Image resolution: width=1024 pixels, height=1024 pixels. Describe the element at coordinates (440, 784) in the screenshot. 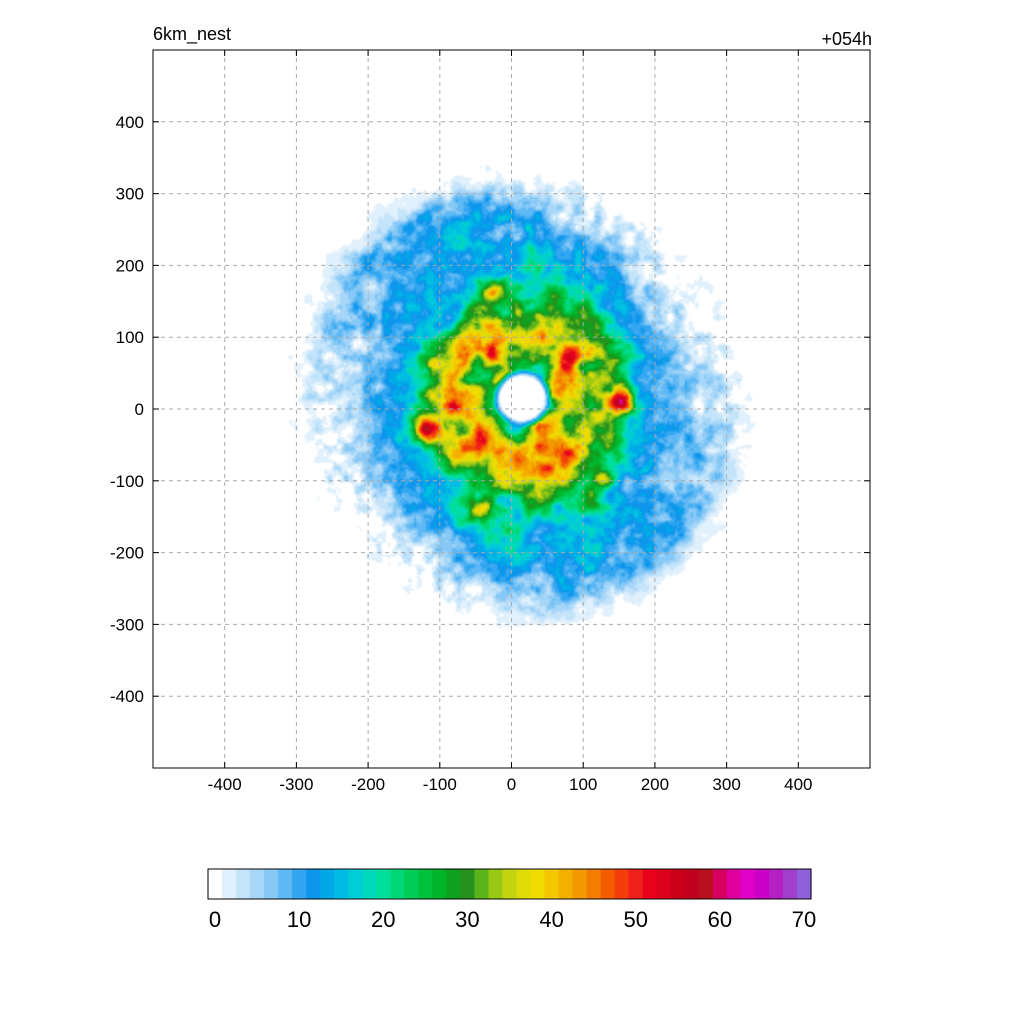

I see `x-tick-label: -100` at that location.